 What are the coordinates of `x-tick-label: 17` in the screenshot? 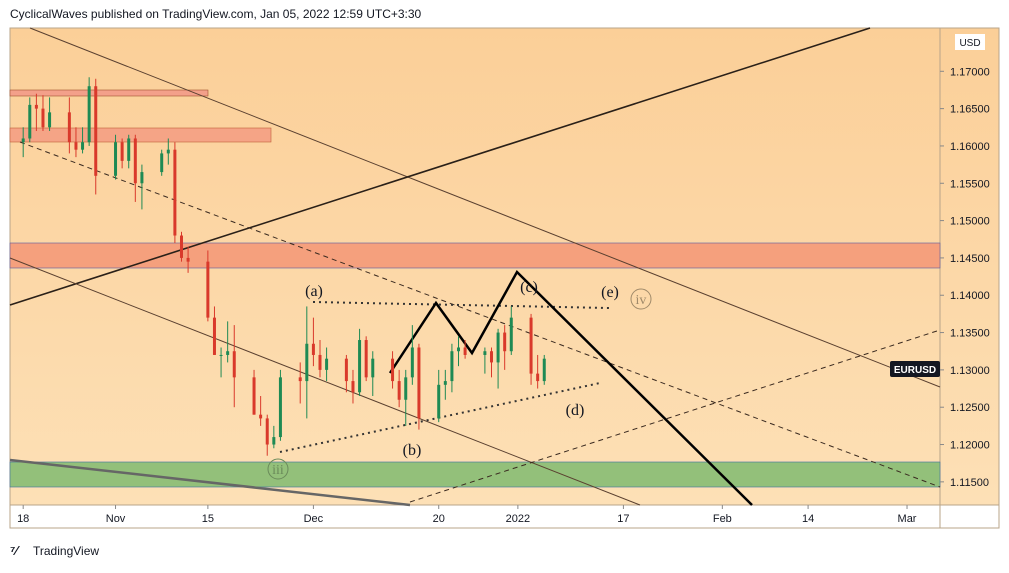 It's located at (623, 519).